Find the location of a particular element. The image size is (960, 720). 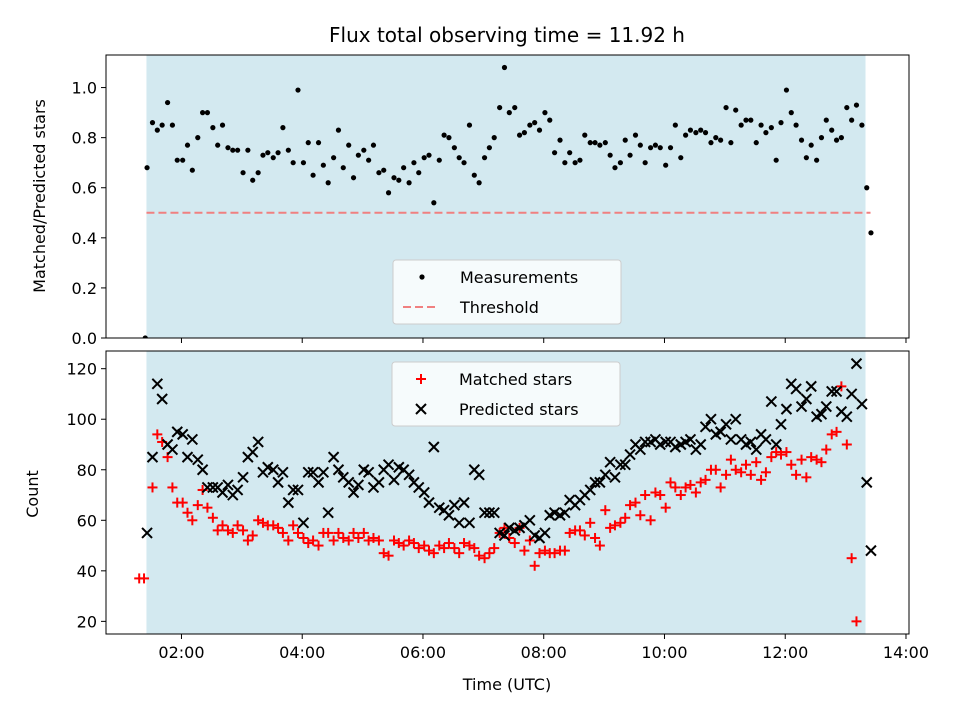

y-tick-label: 120 is located at coordinates (81, 369).